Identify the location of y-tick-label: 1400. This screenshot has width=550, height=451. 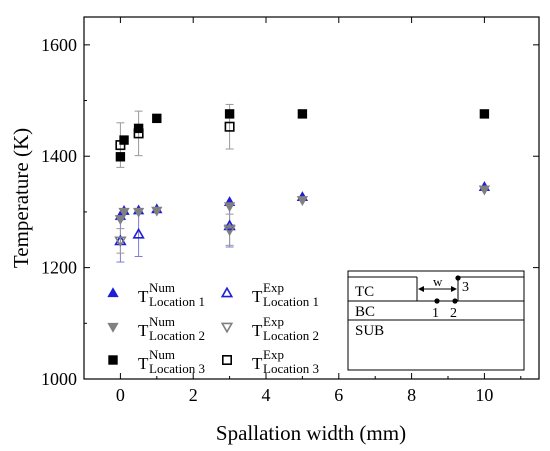
(59, 156).